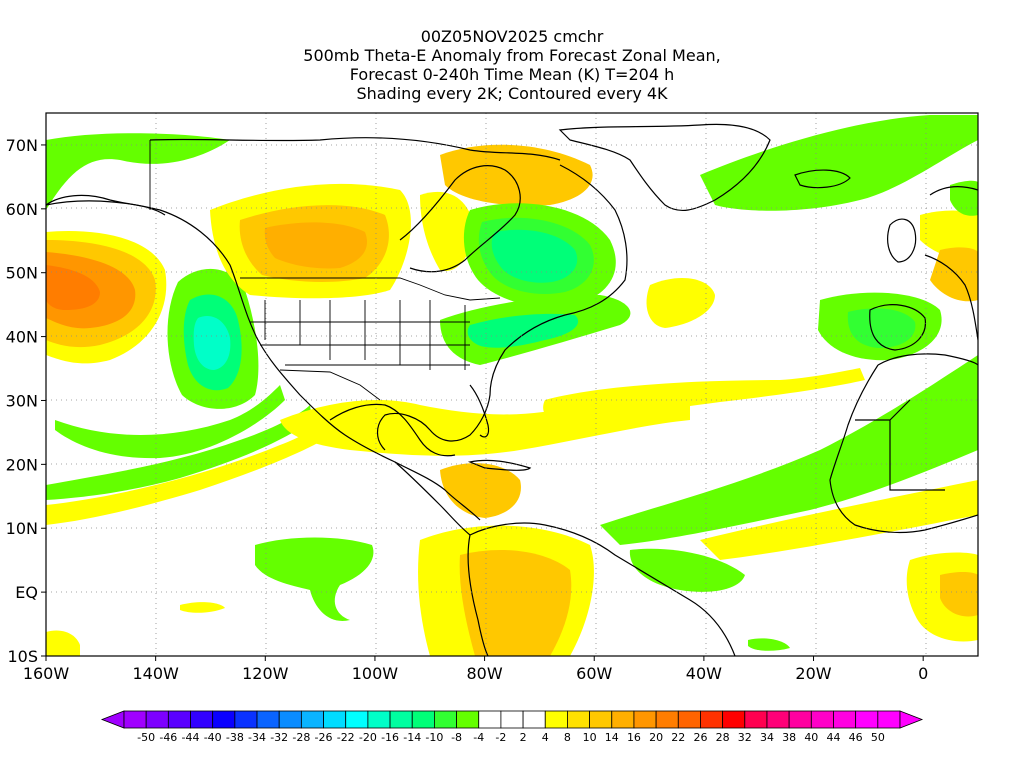  Describe the element at coordinates (22, 337) in the screenshot. I see `lat-label-40N: 40N` at that location.